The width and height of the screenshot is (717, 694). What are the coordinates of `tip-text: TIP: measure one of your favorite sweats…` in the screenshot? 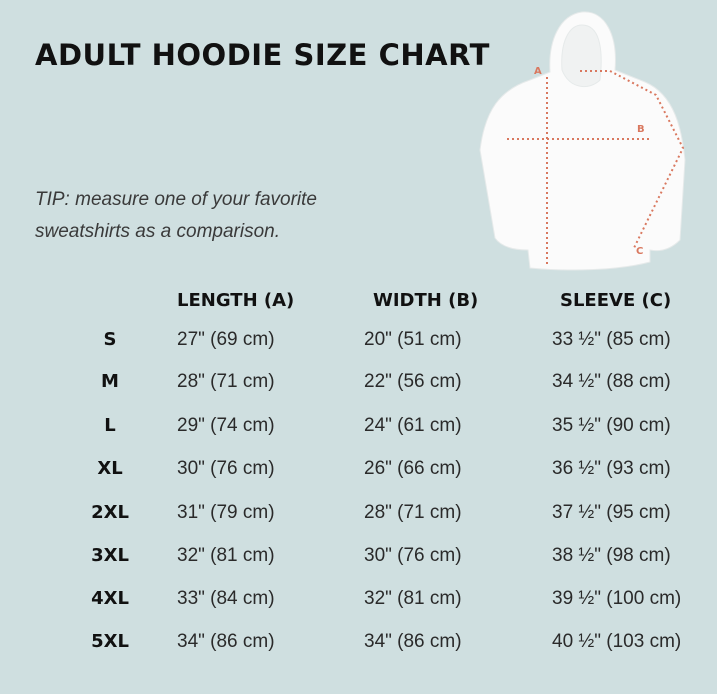 It's located at (225, 216).